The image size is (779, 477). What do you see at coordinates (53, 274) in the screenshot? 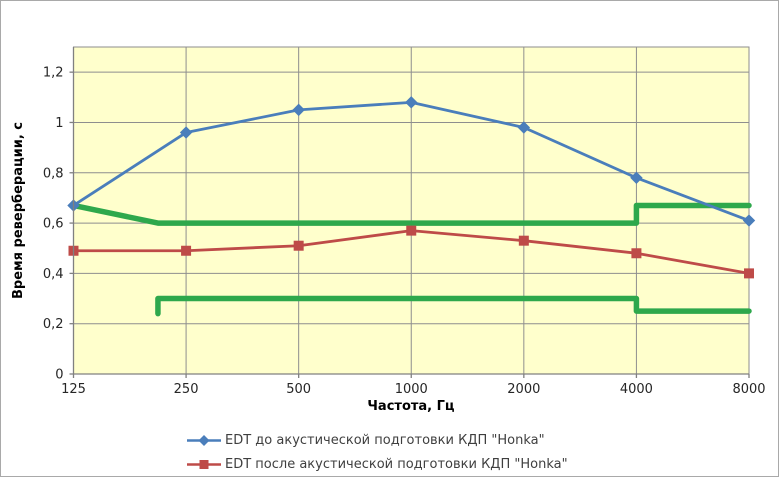
I see `y-tick-label: 0,4` at bounding box center [53, 274].